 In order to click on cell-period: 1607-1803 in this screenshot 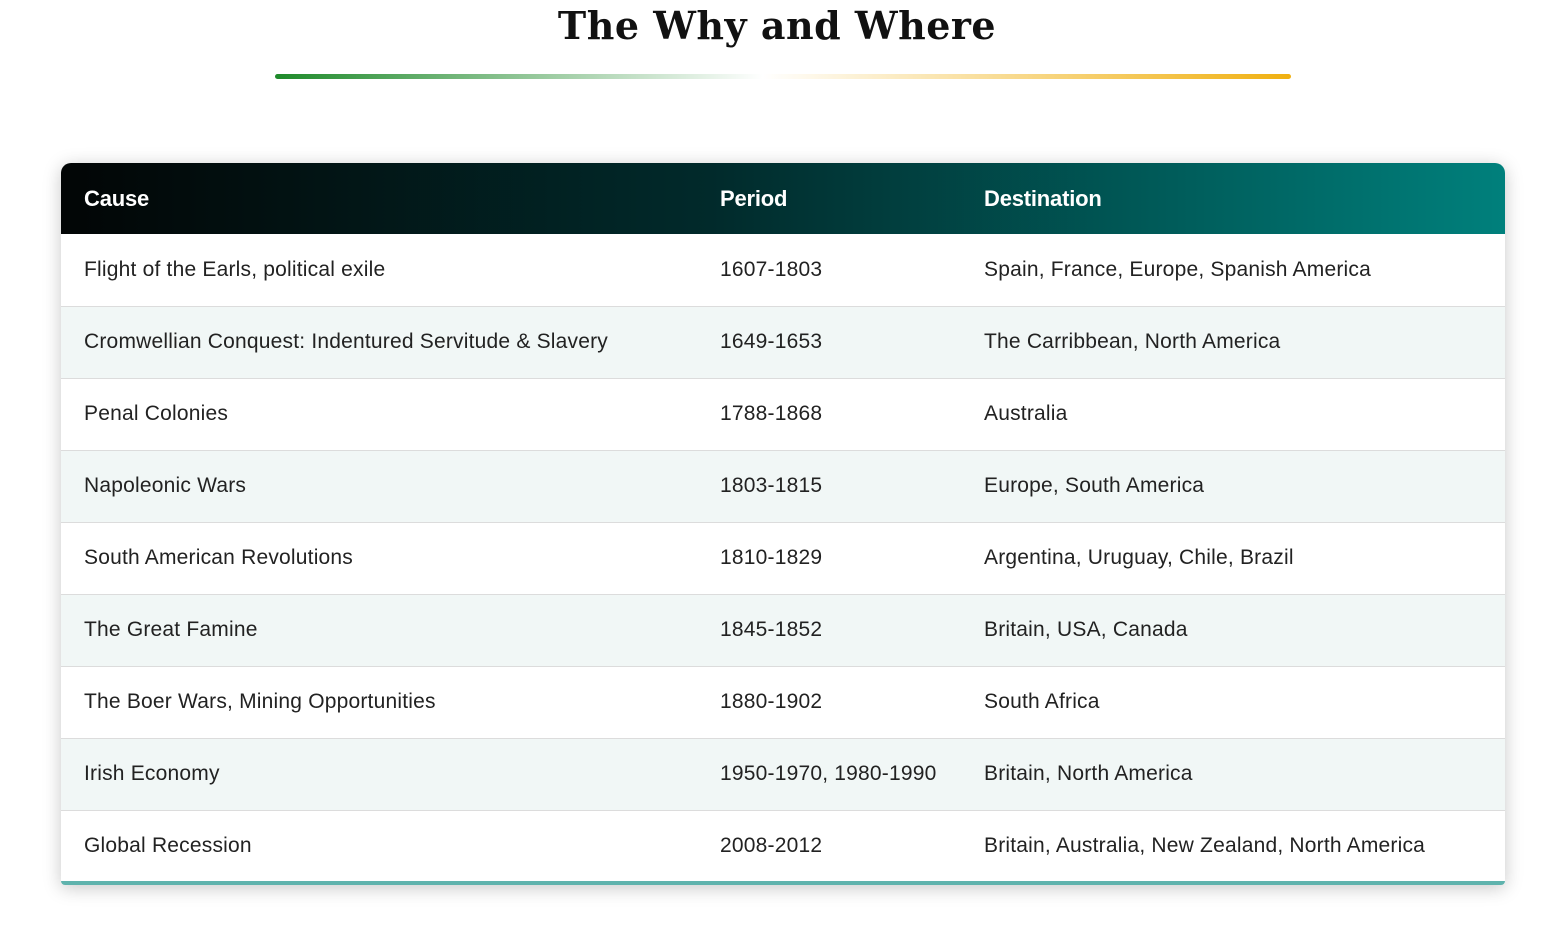, I will do `click(771, 269)`.